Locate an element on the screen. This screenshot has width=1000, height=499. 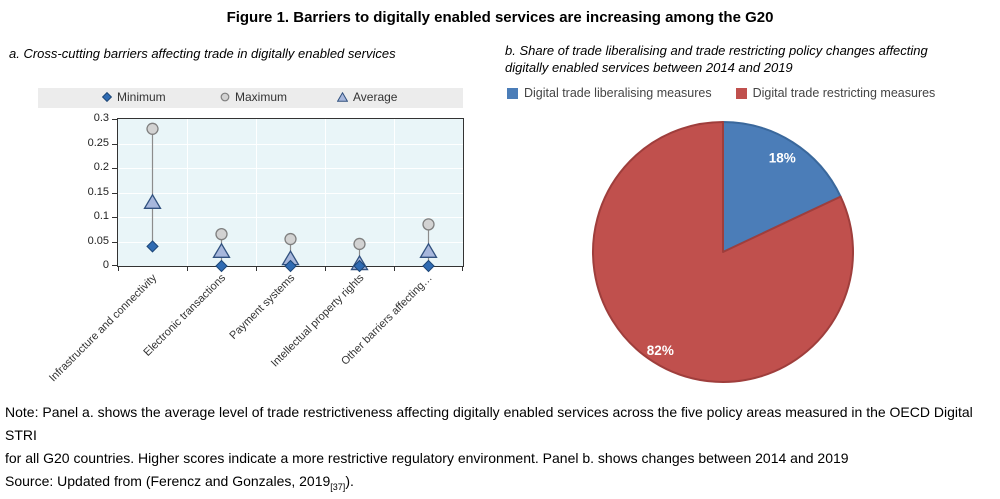
source-citation-ref: [37] is located at coordinates (338, 486).